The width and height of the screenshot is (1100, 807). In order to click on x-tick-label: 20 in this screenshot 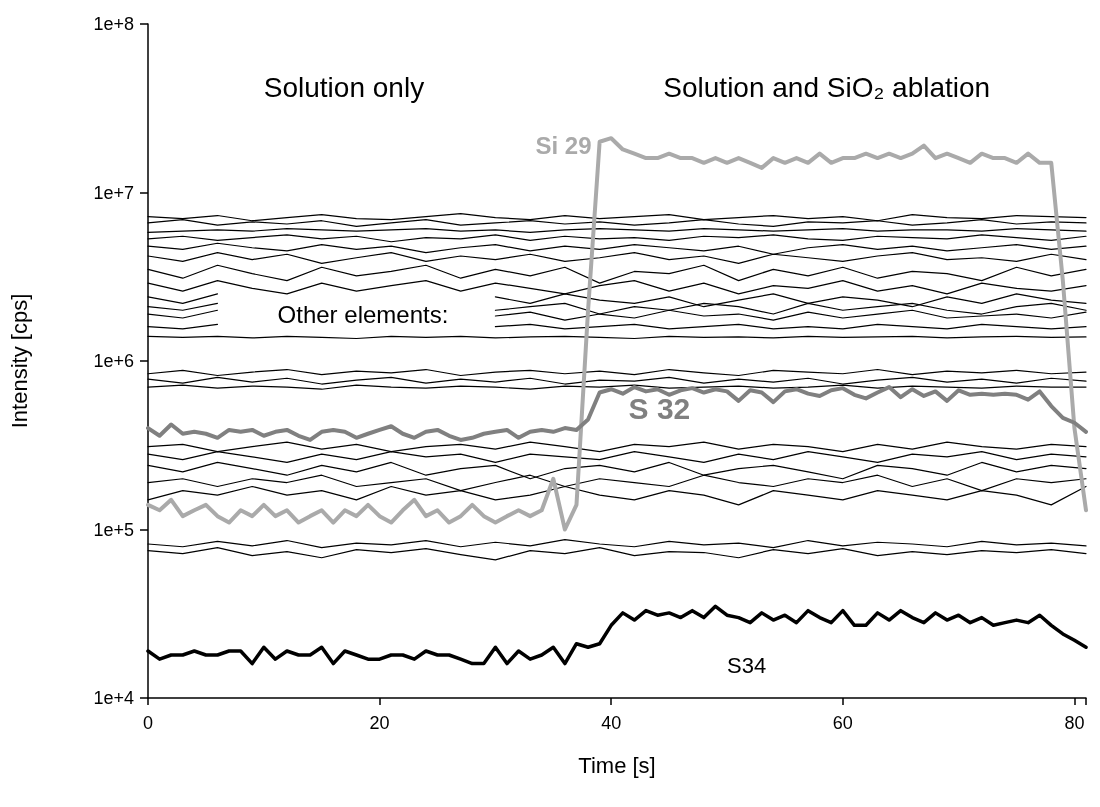, I will do `click(379, 723)`.